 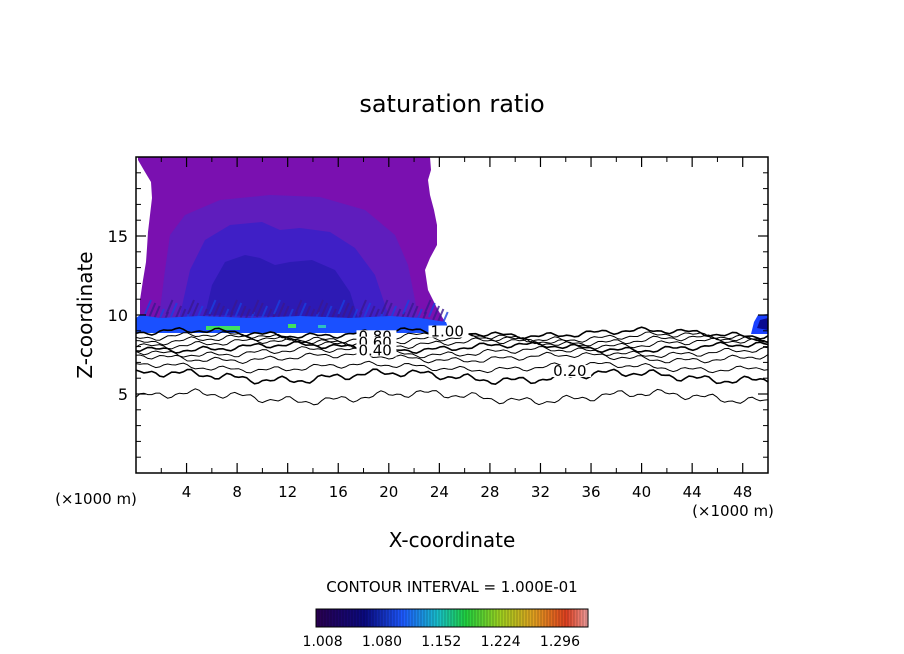 What do you see at coordinates (762, 324) in the screenshot?
I see `cloud-region-right-core` at bounding box center [762, 324].